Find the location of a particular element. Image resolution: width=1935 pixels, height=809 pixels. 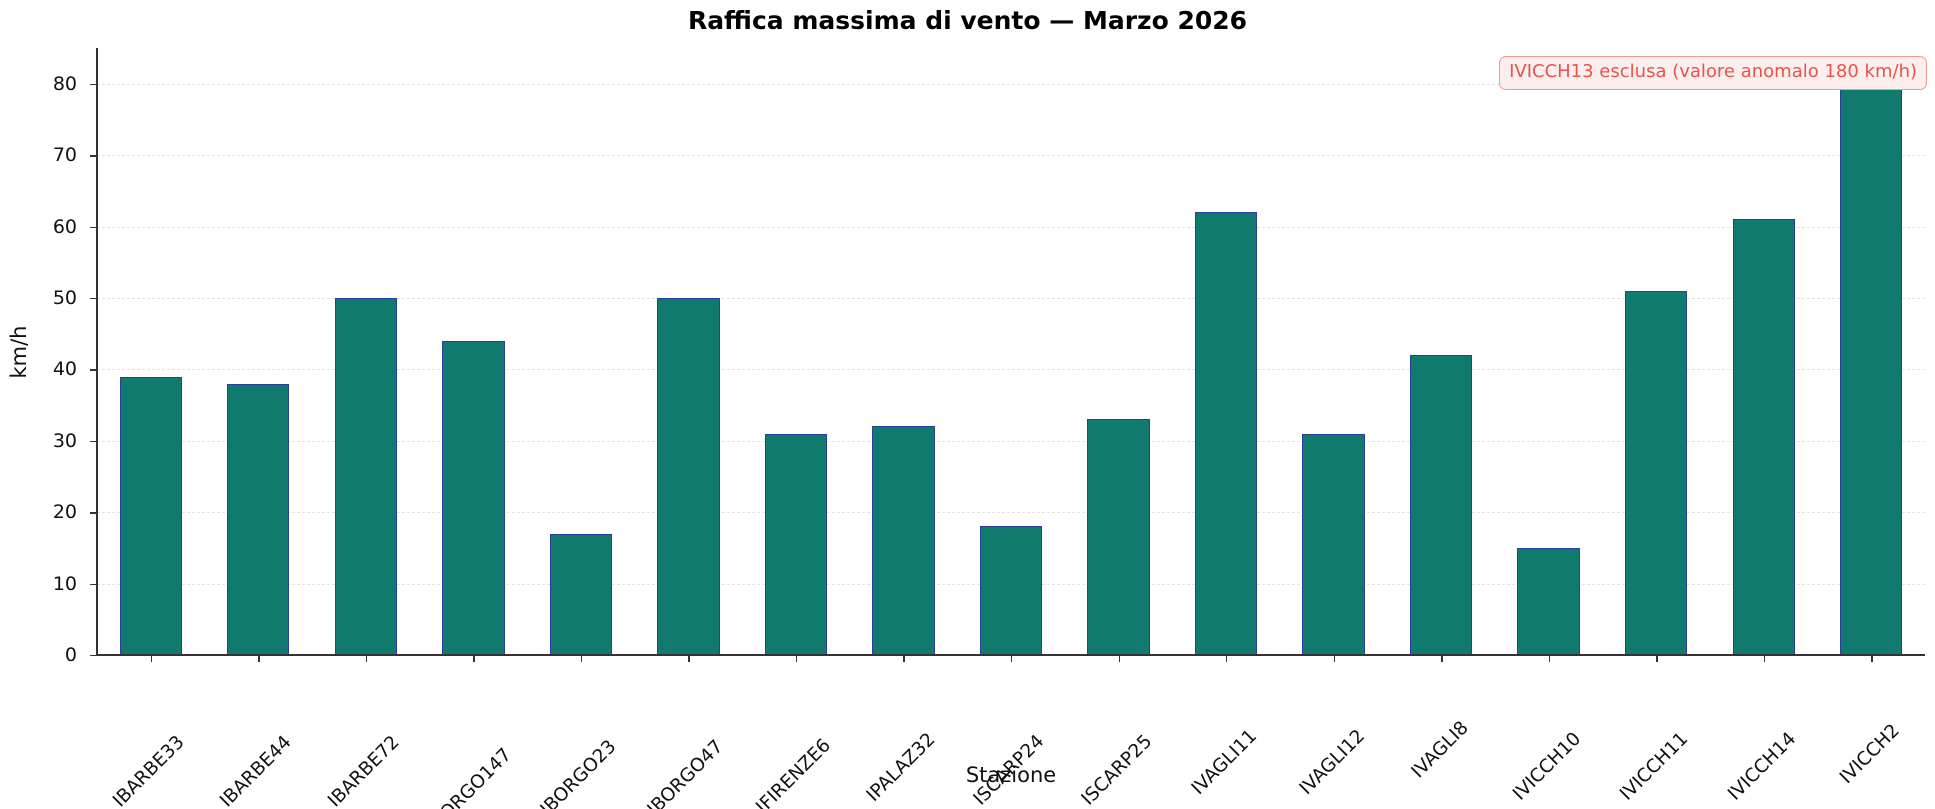

chart-title: Raffica massima di vento — Marzo 2026 is located at coordinates (967, 20).